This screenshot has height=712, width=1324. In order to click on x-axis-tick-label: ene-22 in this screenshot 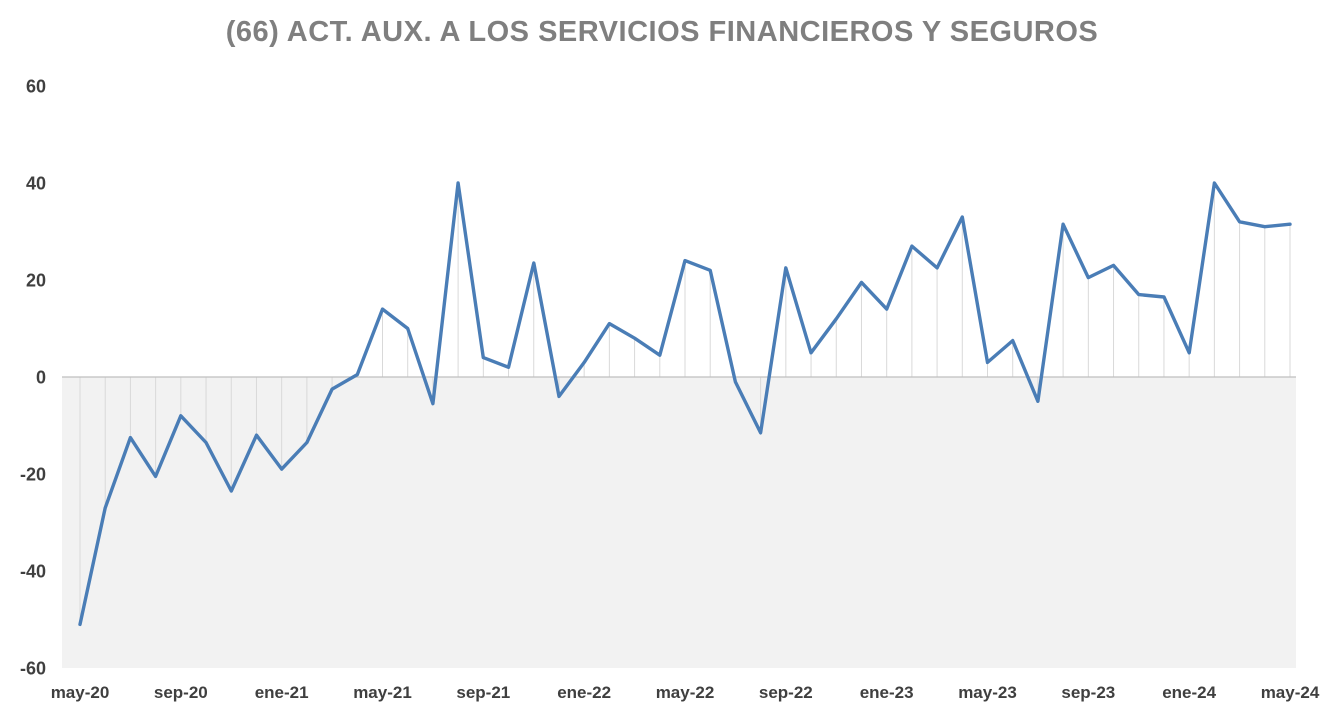, I will do `click(584, 692)`.